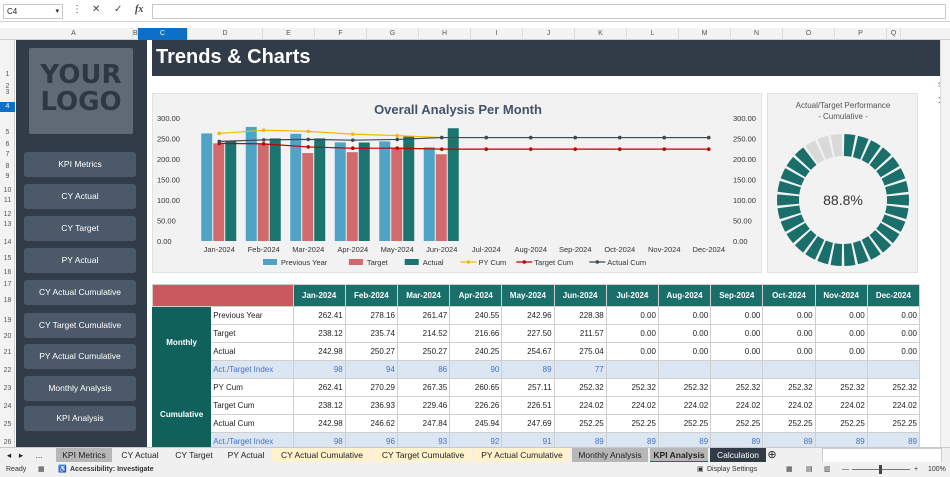 The width and height of the screenshot is (950, 477). Describe the element at coordinates (7, 224) in the screenshot. I see `row-header-13: 13` at that location.